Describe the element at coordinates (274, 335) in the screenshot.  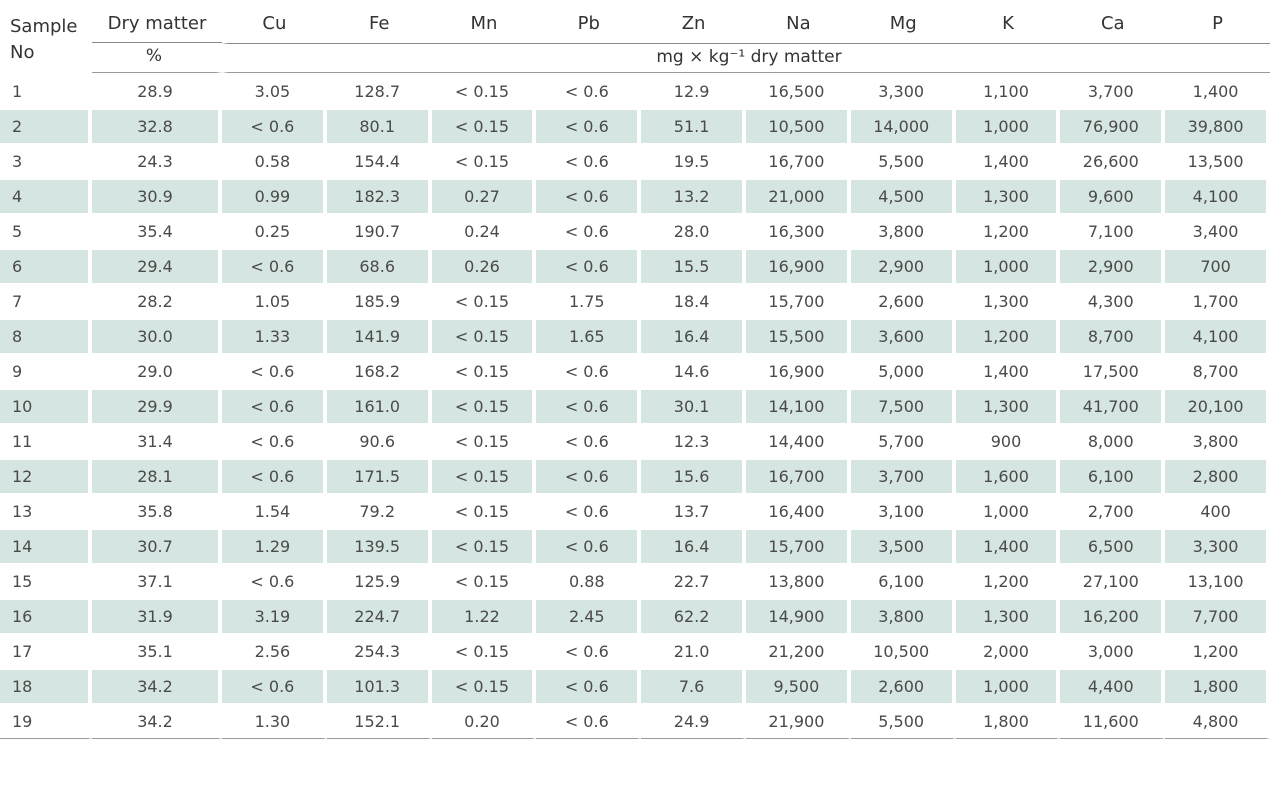
I see `cell-cu: 1.33` at that location.